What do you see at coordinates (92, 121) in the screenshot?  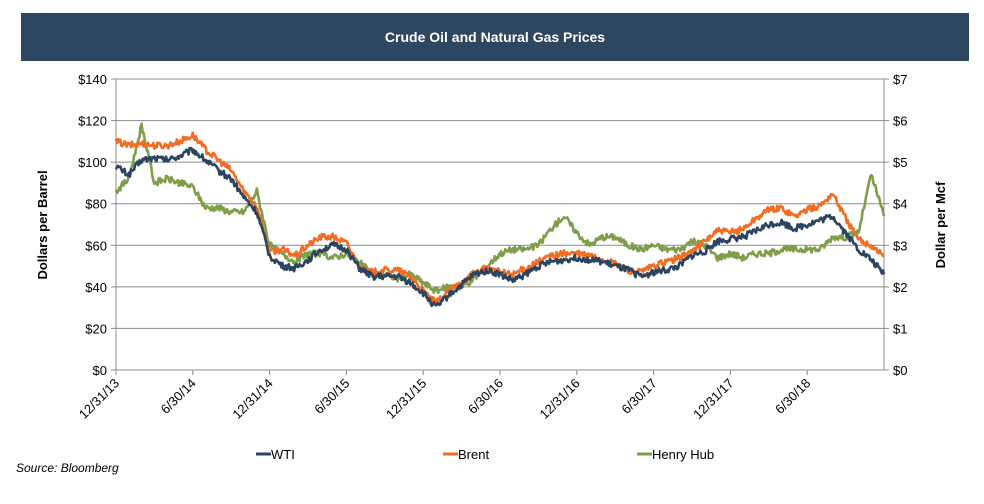 I see `y-tick-label-left: $120` at bounding box center [92, 121].